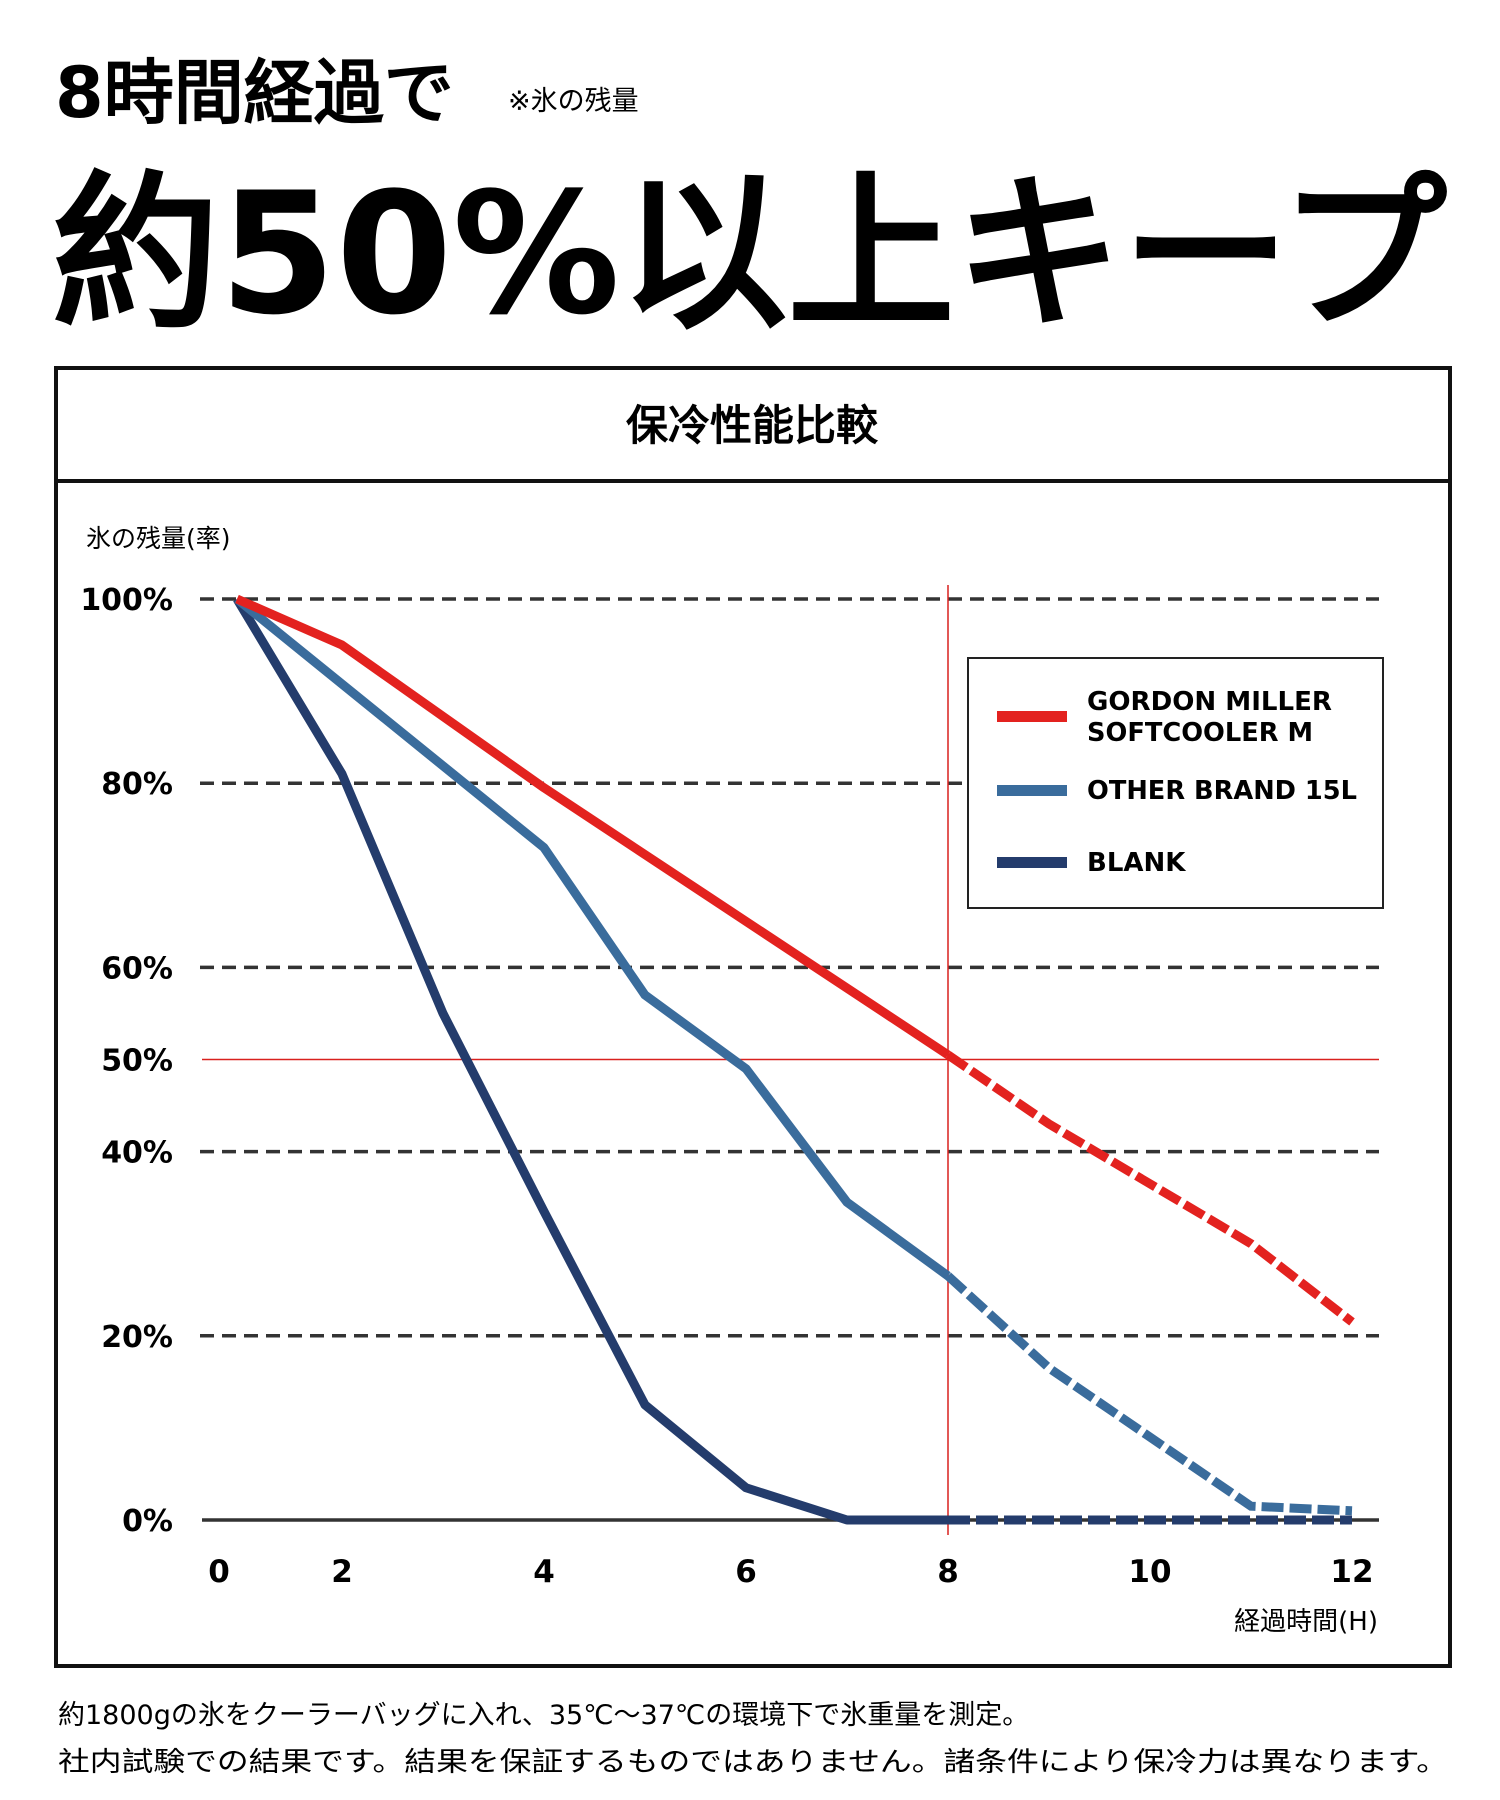 The height and width of the screenshot is (1800, 1500). Describe the element at coordinates (543, 1715) in the screenshot. I see `footnote-1: 約1800gの氷をクーラーバッグに入れ、35℃〜37℃の環境下で氷重量を測定。` at that location.